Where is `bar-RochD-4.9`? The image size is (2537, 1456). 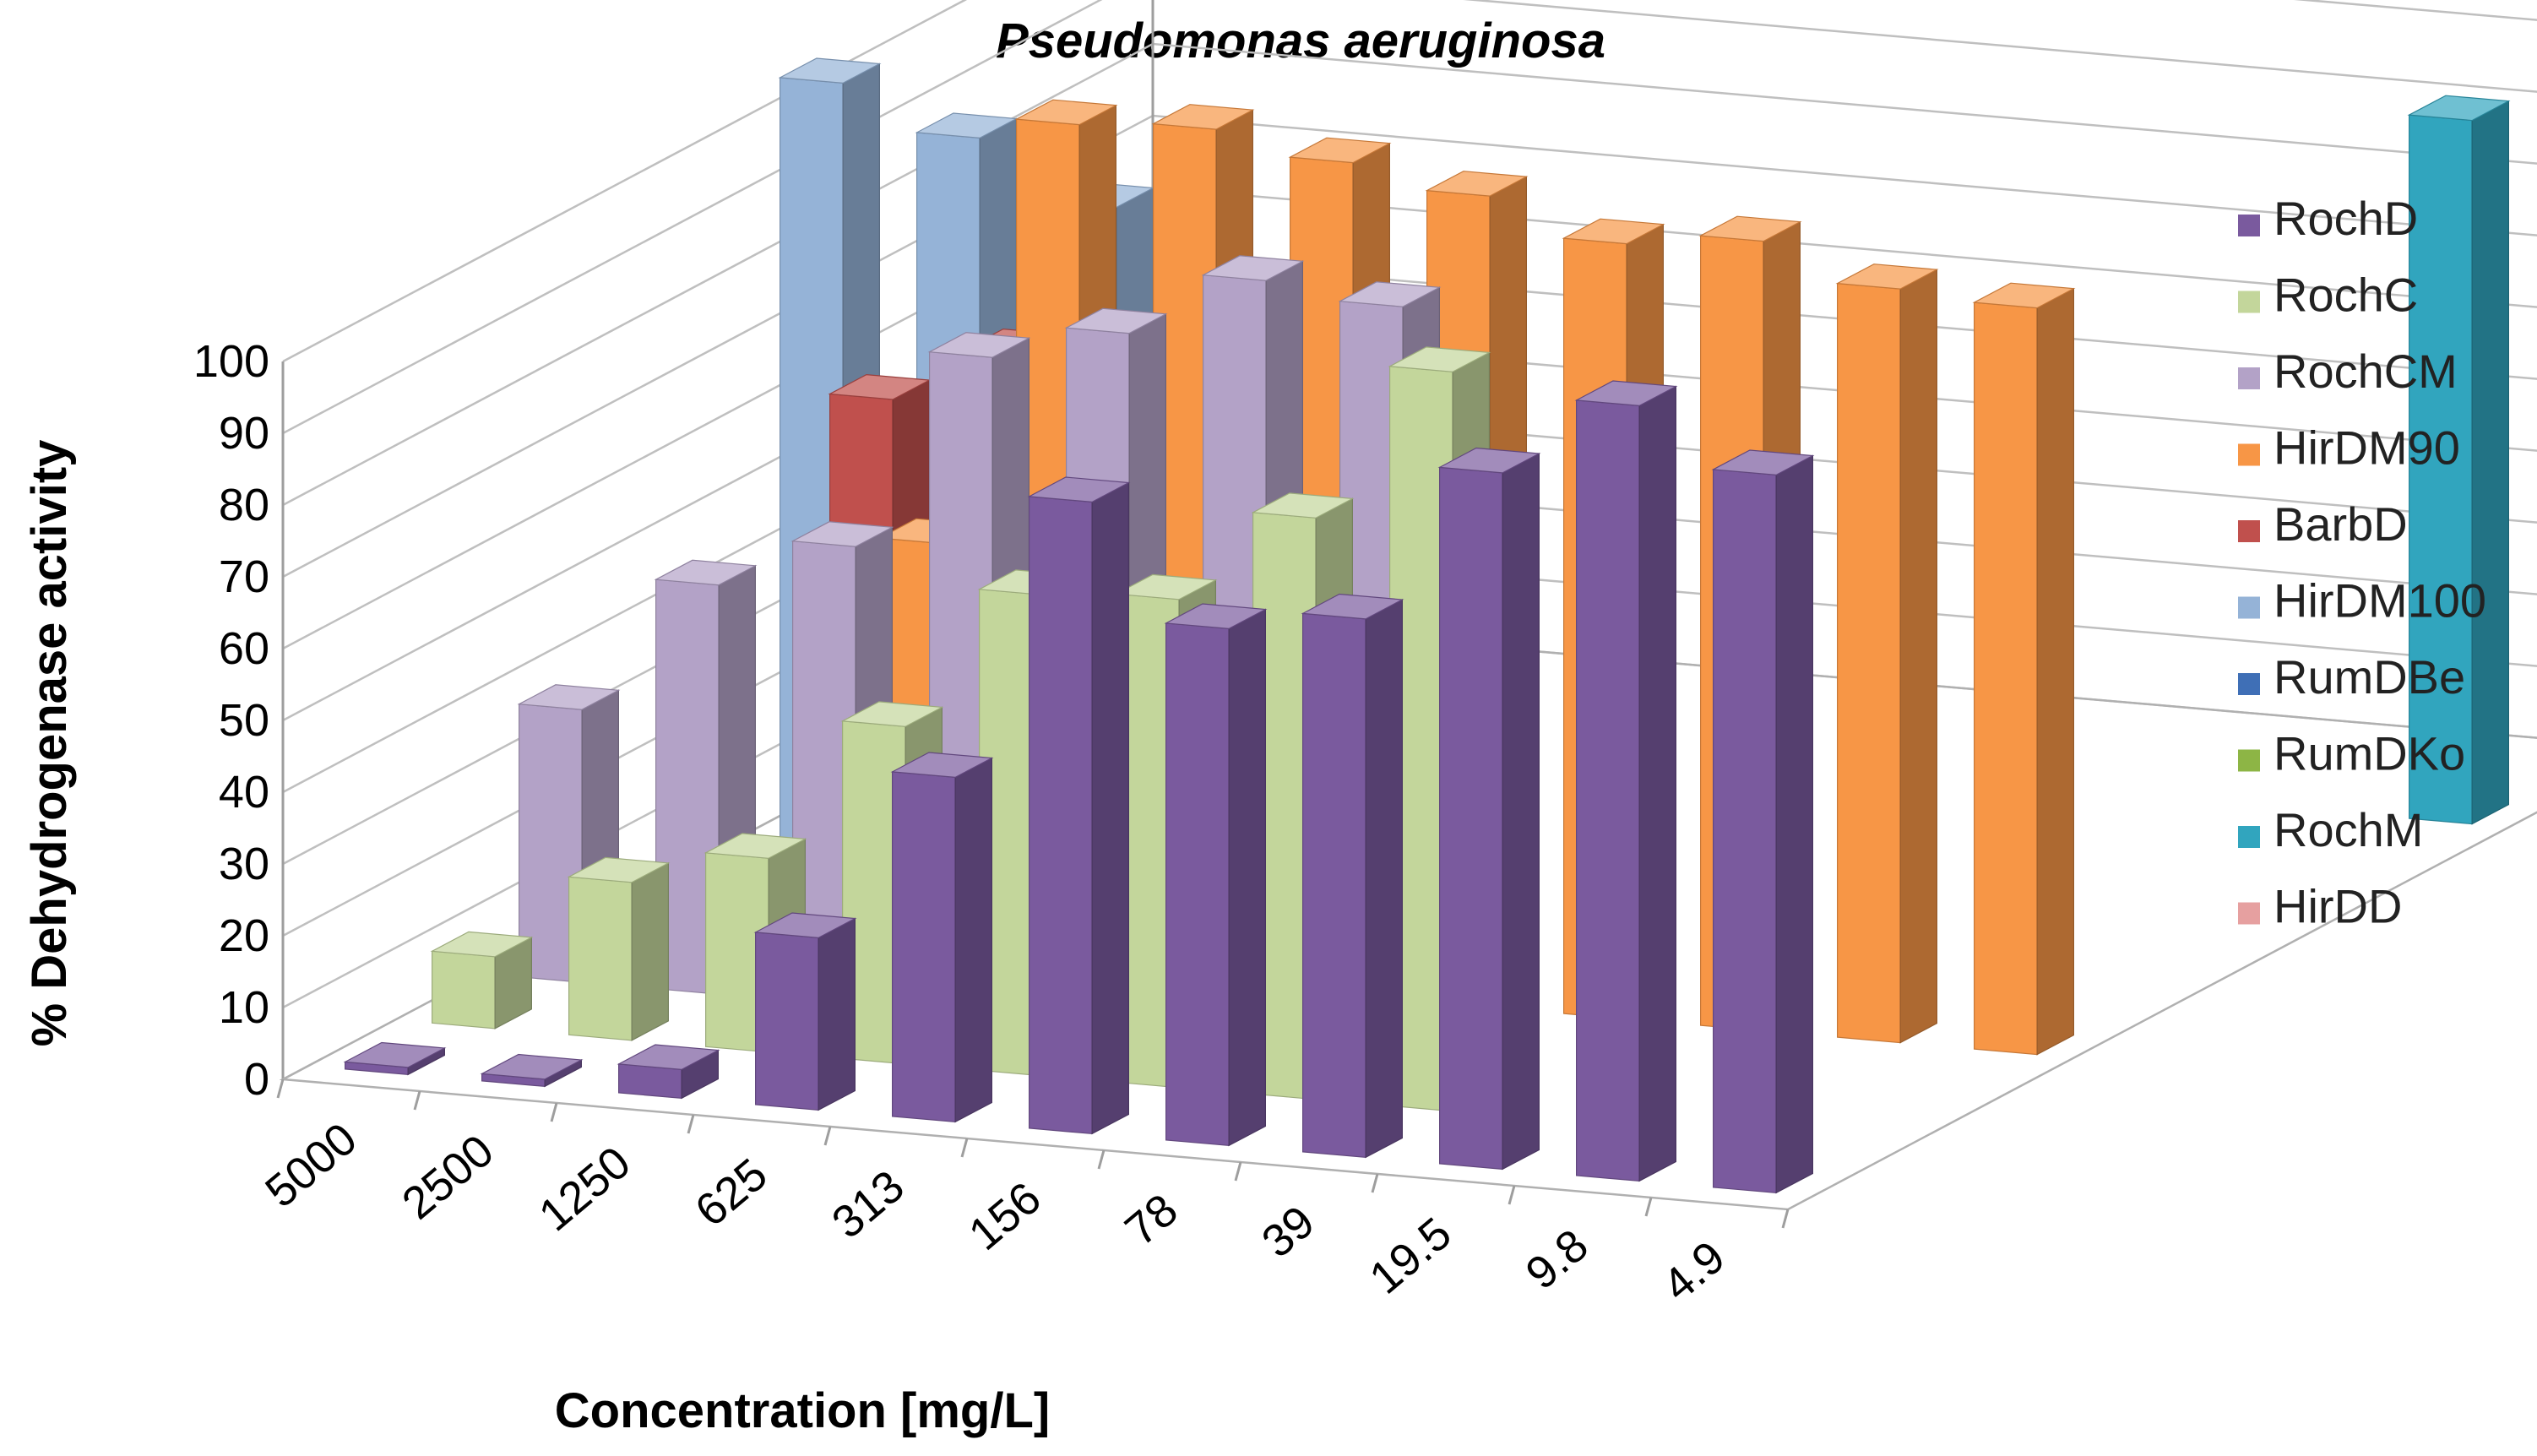 bar-RochD-4.9 is located at coordinates (1763, 821).